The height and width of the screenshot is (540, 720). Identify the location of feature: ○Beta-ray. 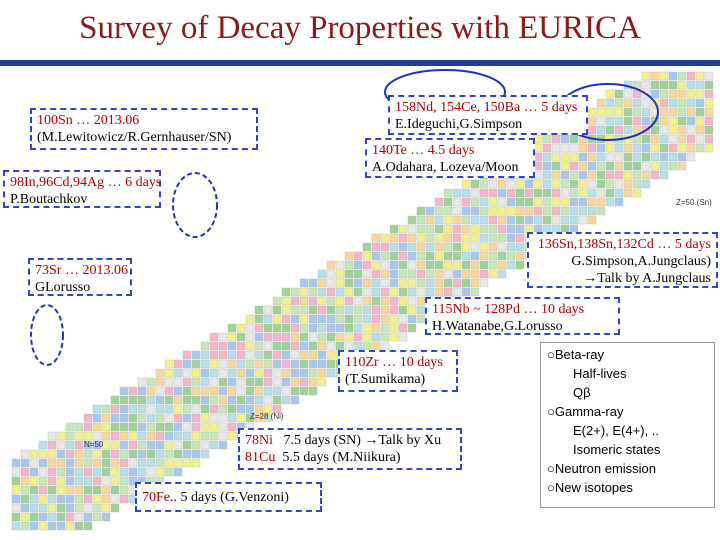
(575, 354).